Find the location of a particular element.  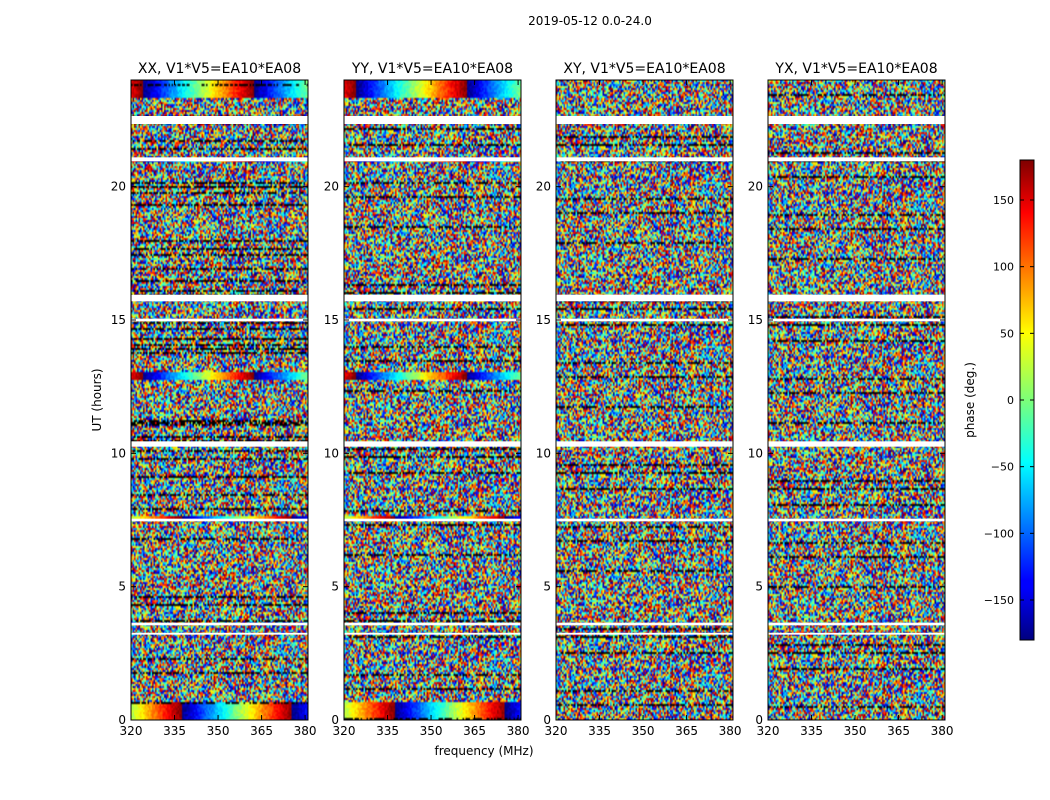

y-axis-label: UT (hours) is located at coordinates (97, 399).